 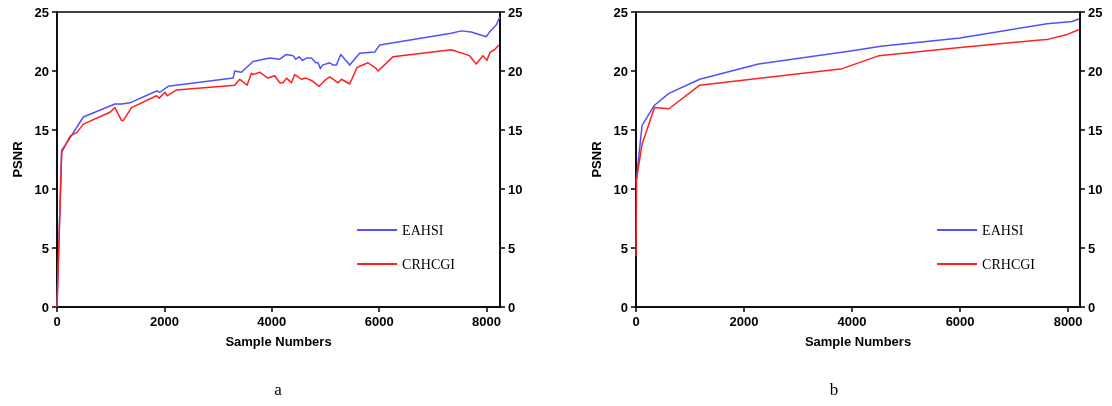 What do you see at coordinates (278, 389) in the screenshot?
I see `text: a` at bounding box center [278, 389].